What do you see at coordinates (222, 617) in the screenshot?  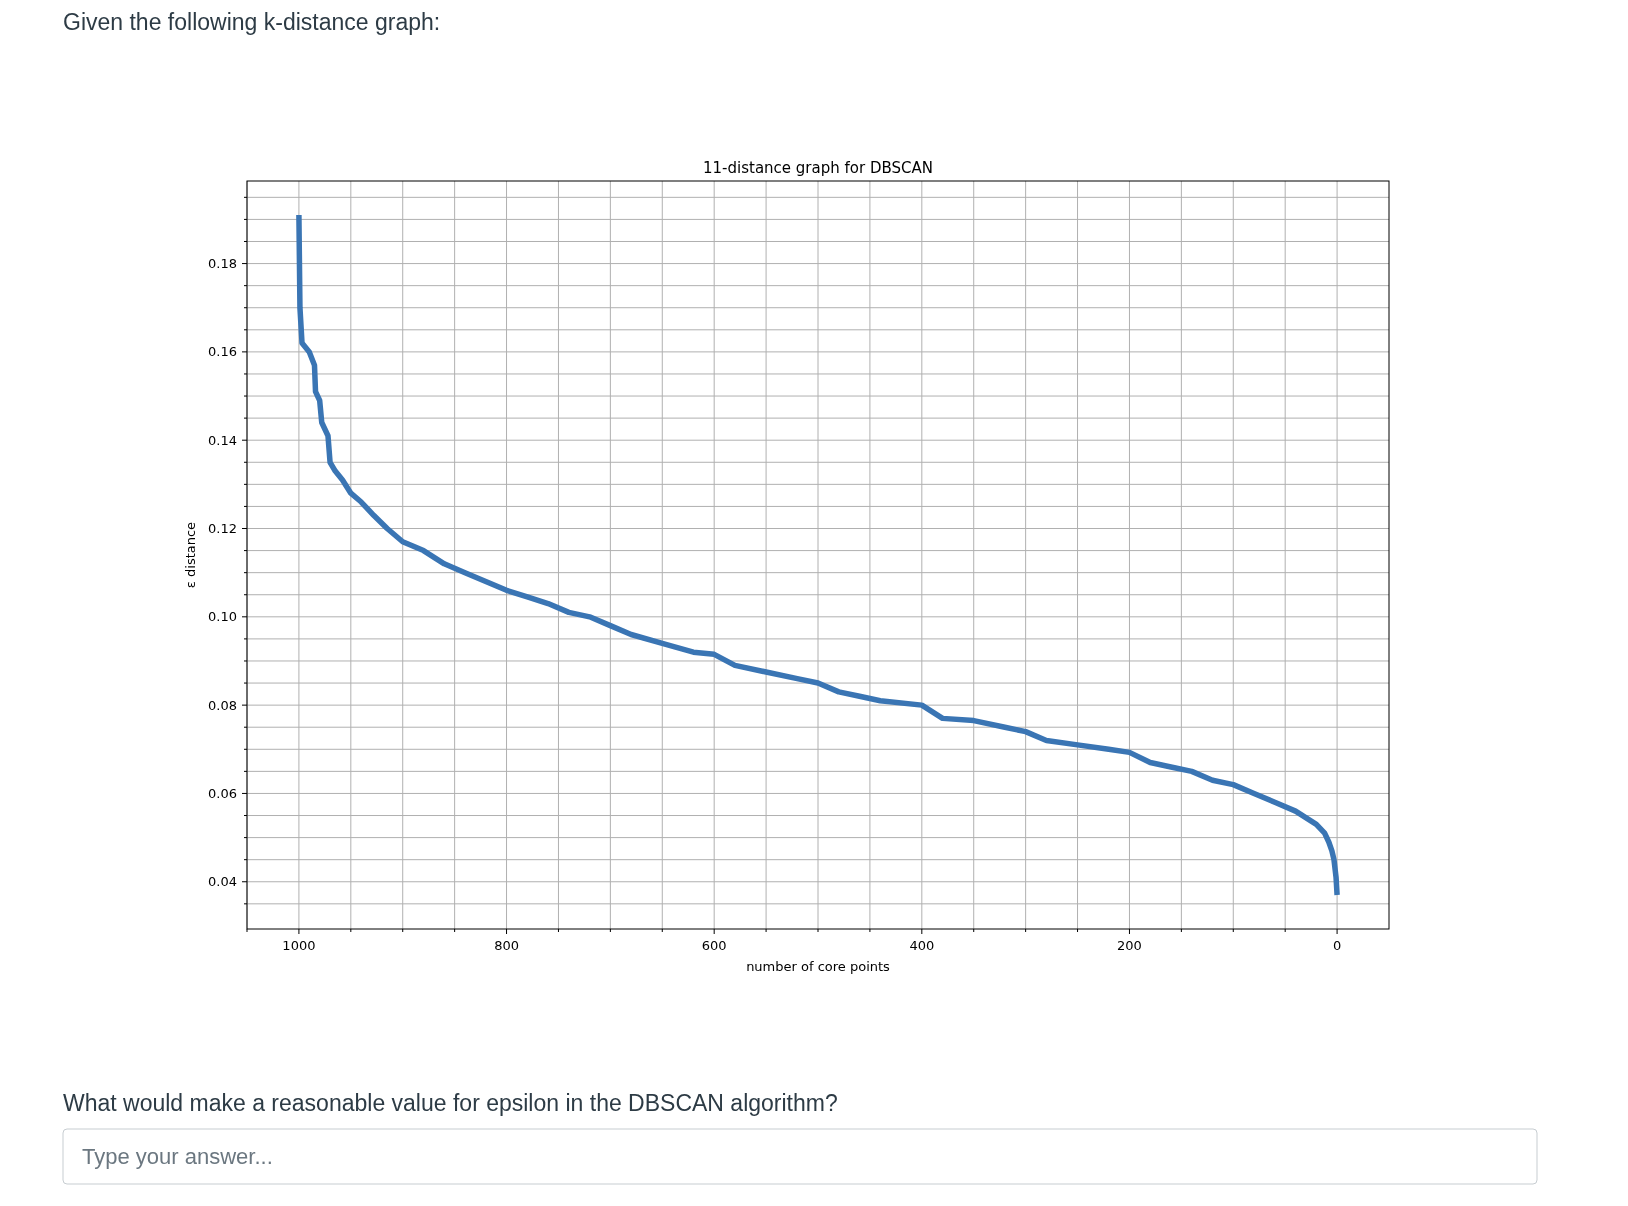 I see `y-tick-label: 0.10` at bounding box center [222, 617].